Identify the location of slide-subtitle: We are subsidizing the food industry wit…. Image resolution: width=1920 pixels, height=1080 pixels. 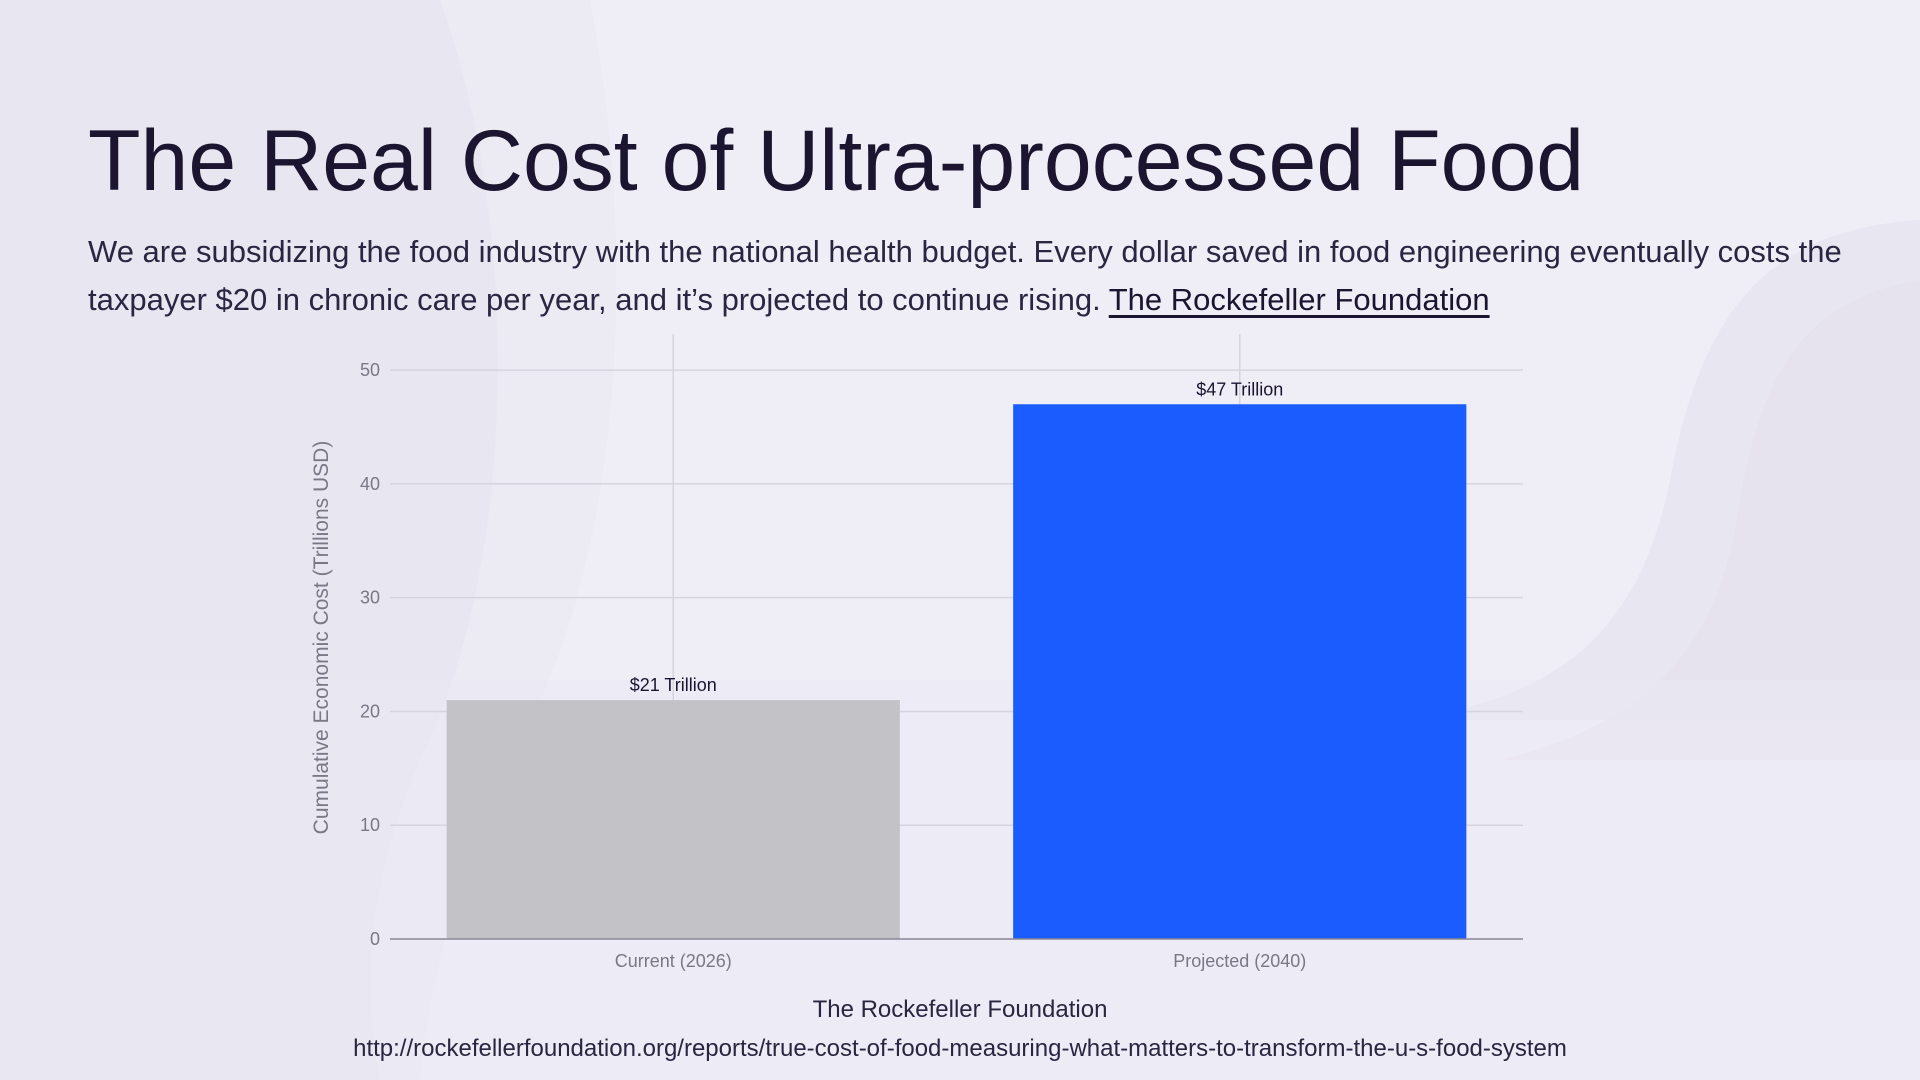
(968, 276).